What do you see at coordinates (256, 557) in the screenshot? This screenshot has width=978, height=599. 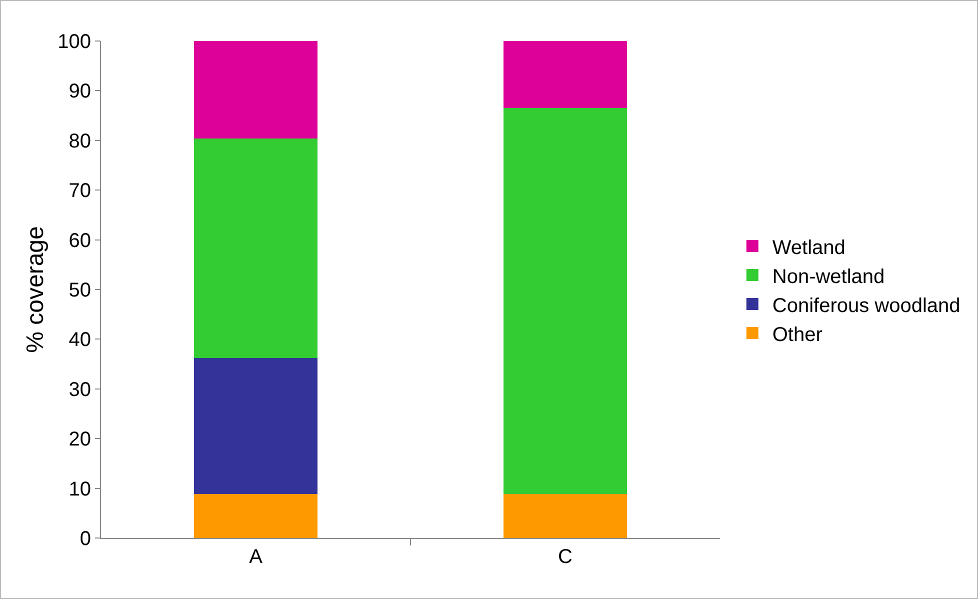 I see `x-tick-label: A` at bounding box center [256, 557].